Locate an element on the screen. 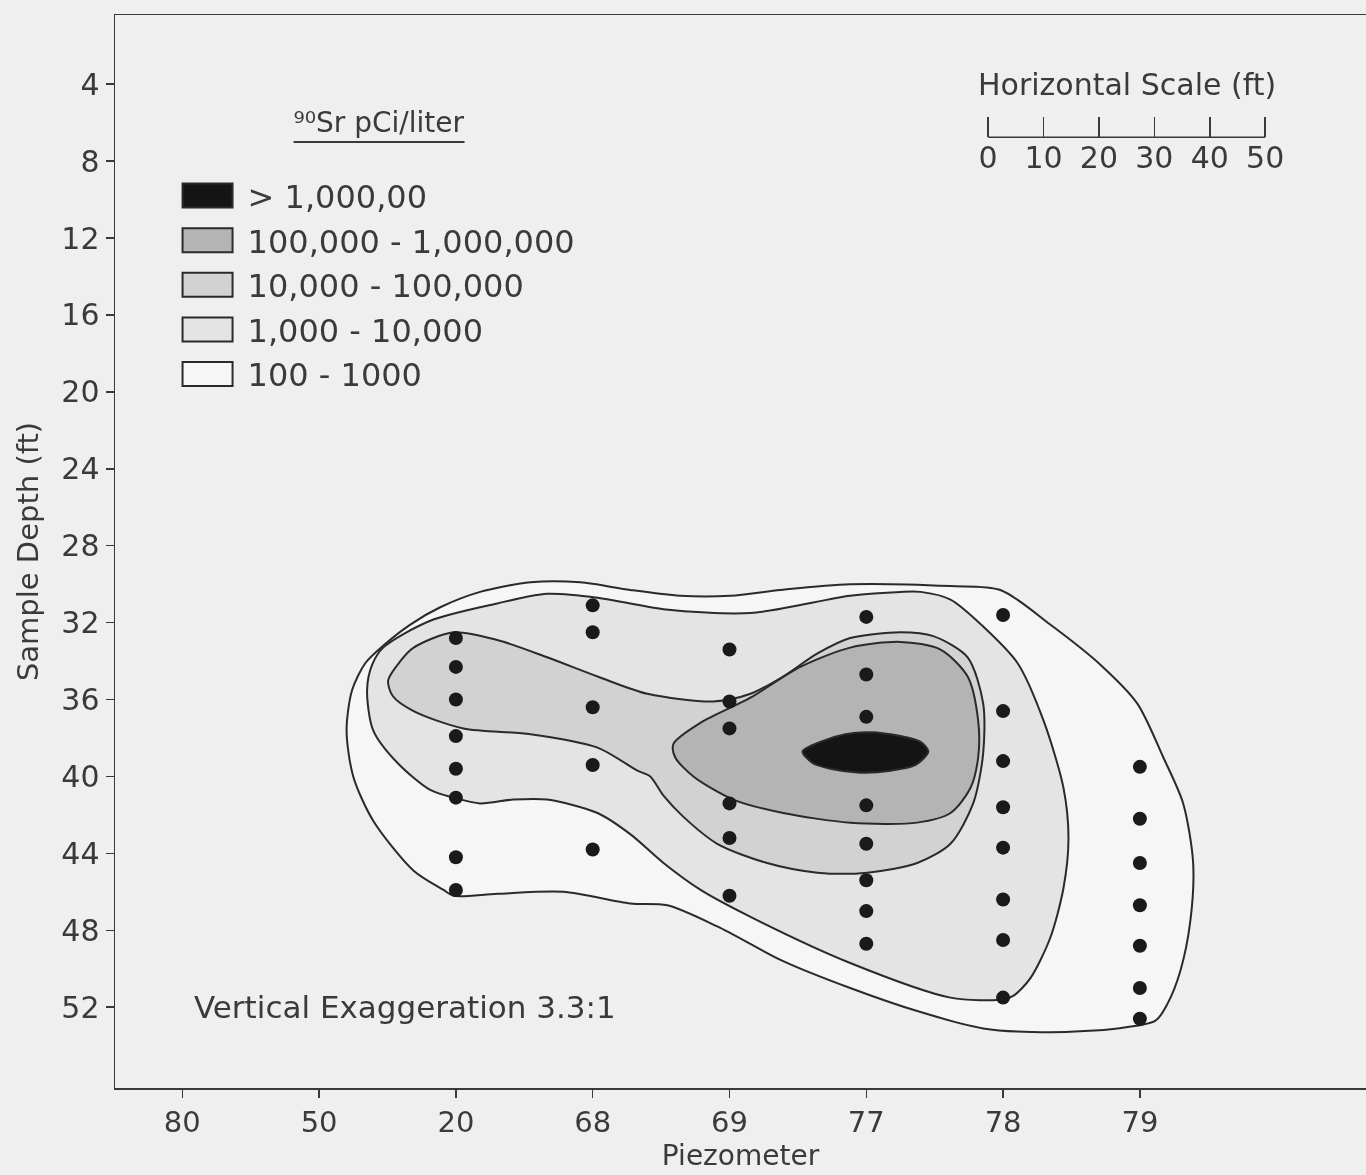 The image size is (1366, 1175). x2-tick-label: 50 is located at coordinates (1265, 158).